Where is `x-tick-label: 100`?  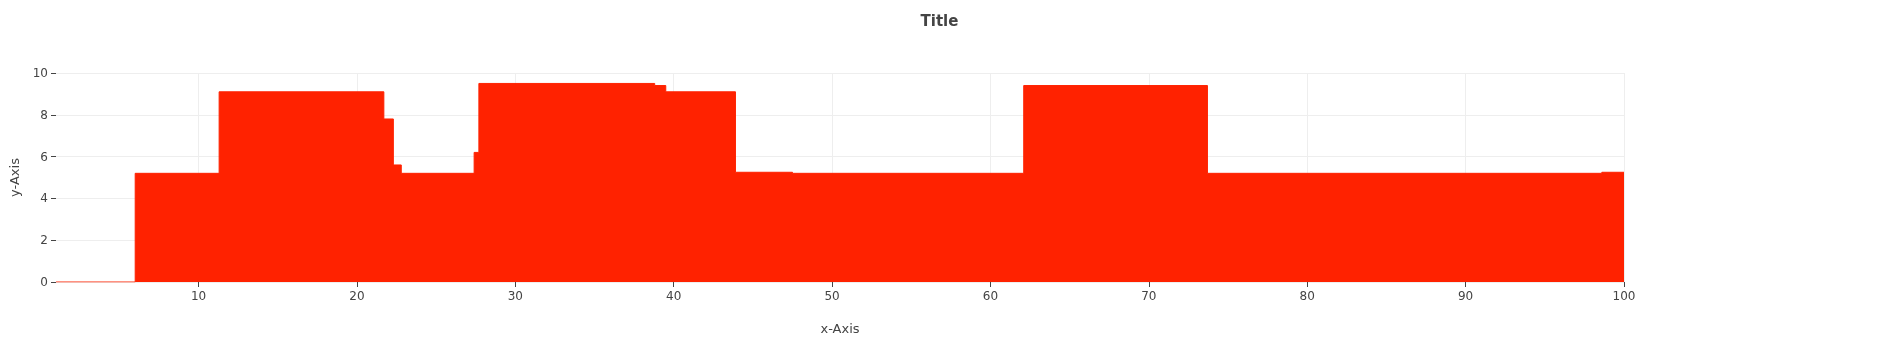 x-tick-label: 100 is located at coordinates (1624, 296).